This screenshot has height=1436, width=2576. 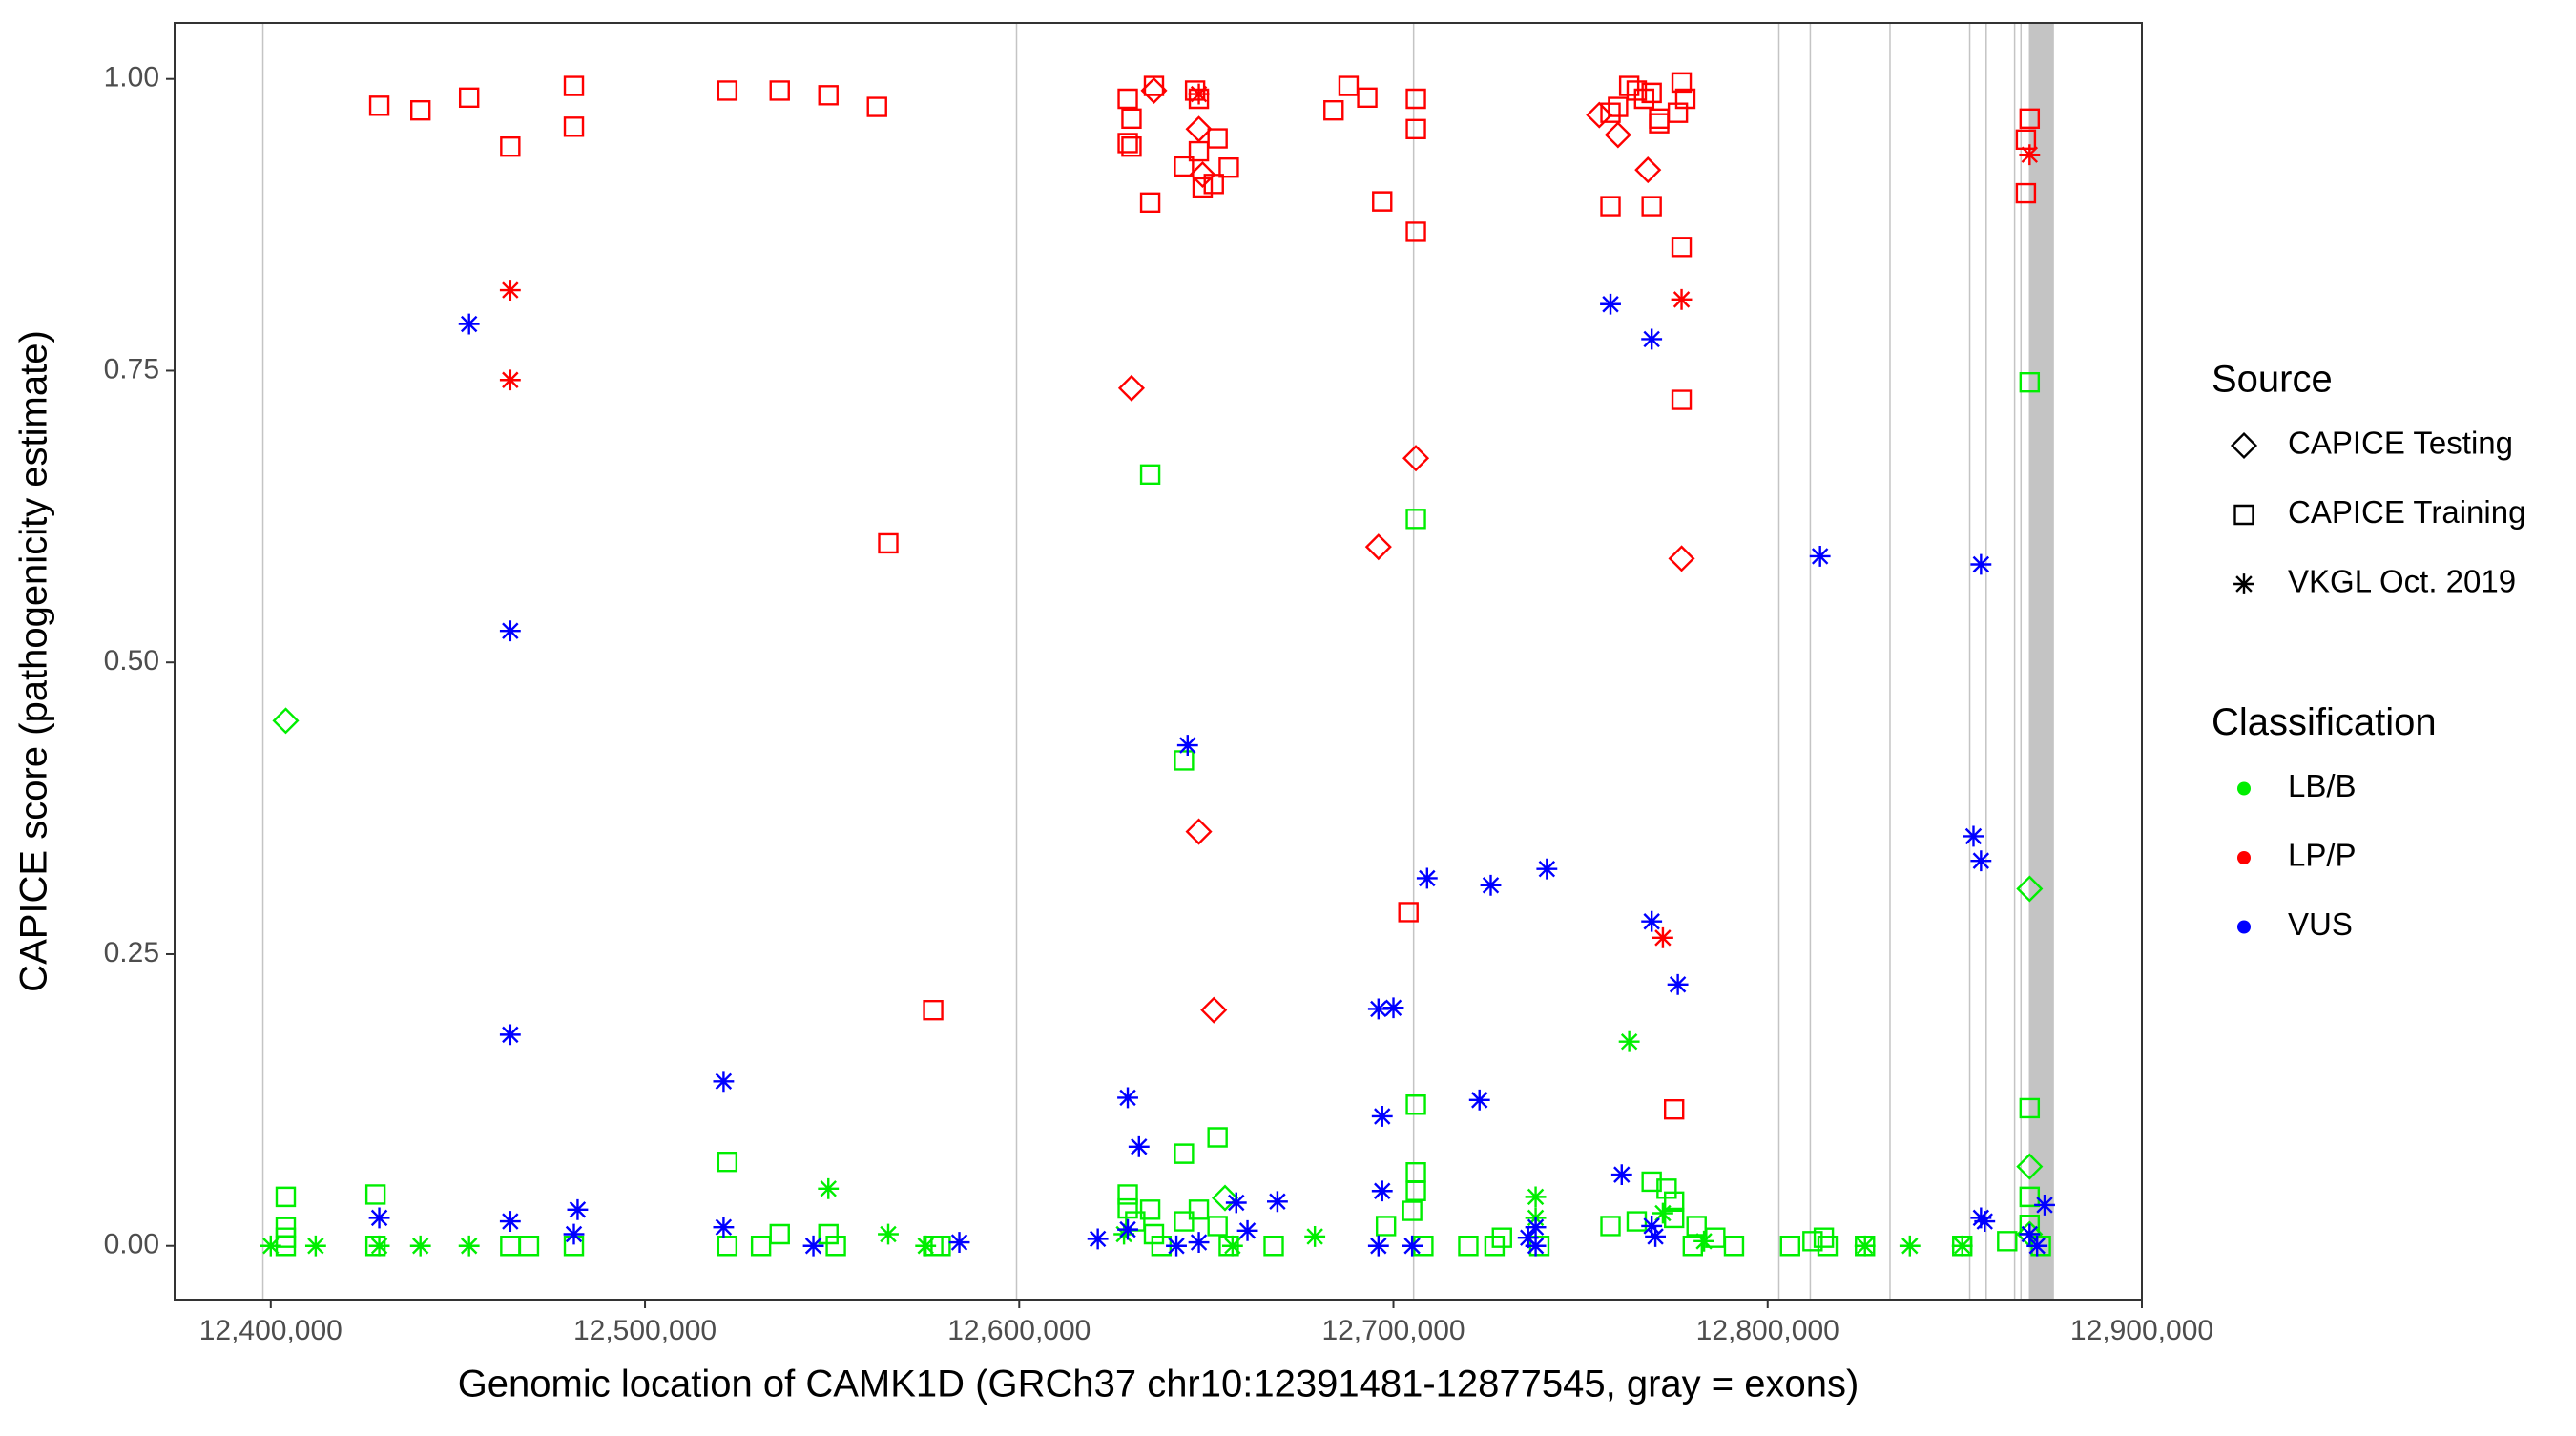 What do you see at coordinates (131, 78) in the screenshot?
I see `y-tick-label: 1.00` at bounding box center [131, 78].